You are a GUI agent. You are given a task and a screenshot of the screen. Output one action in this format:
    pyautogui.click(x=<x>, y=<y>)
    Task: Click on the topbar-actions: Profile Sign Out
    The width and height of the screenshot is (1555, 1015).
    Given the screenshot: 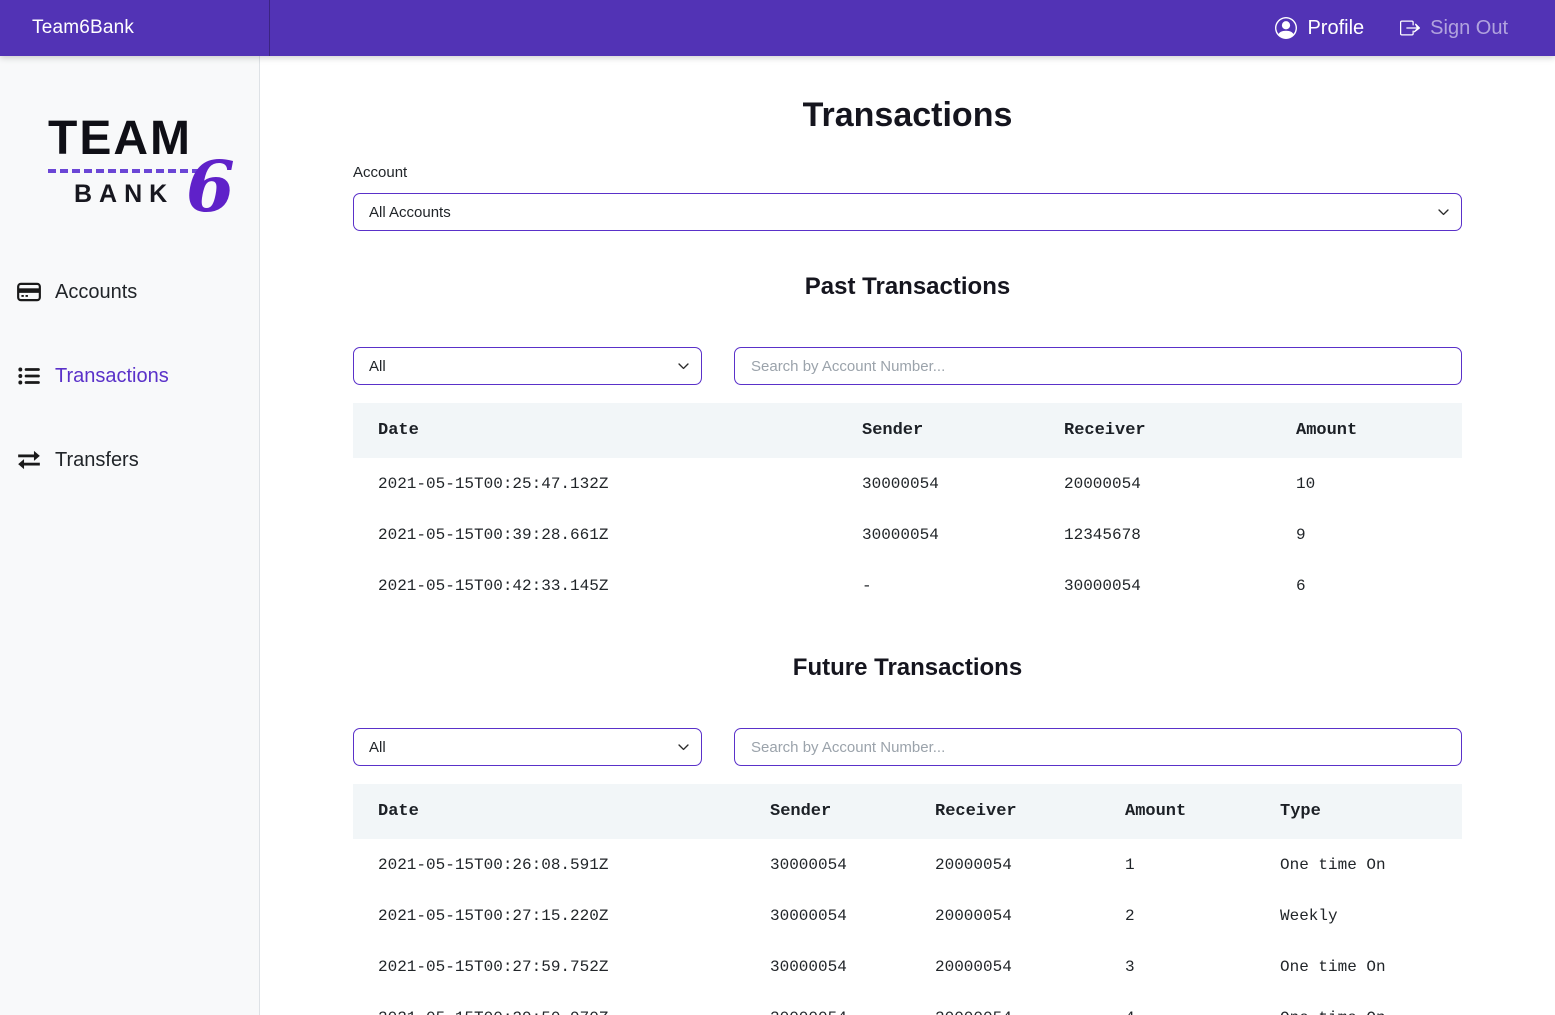 What is the action you would take?
    pyautogui.click(x=1415, y=28)
    